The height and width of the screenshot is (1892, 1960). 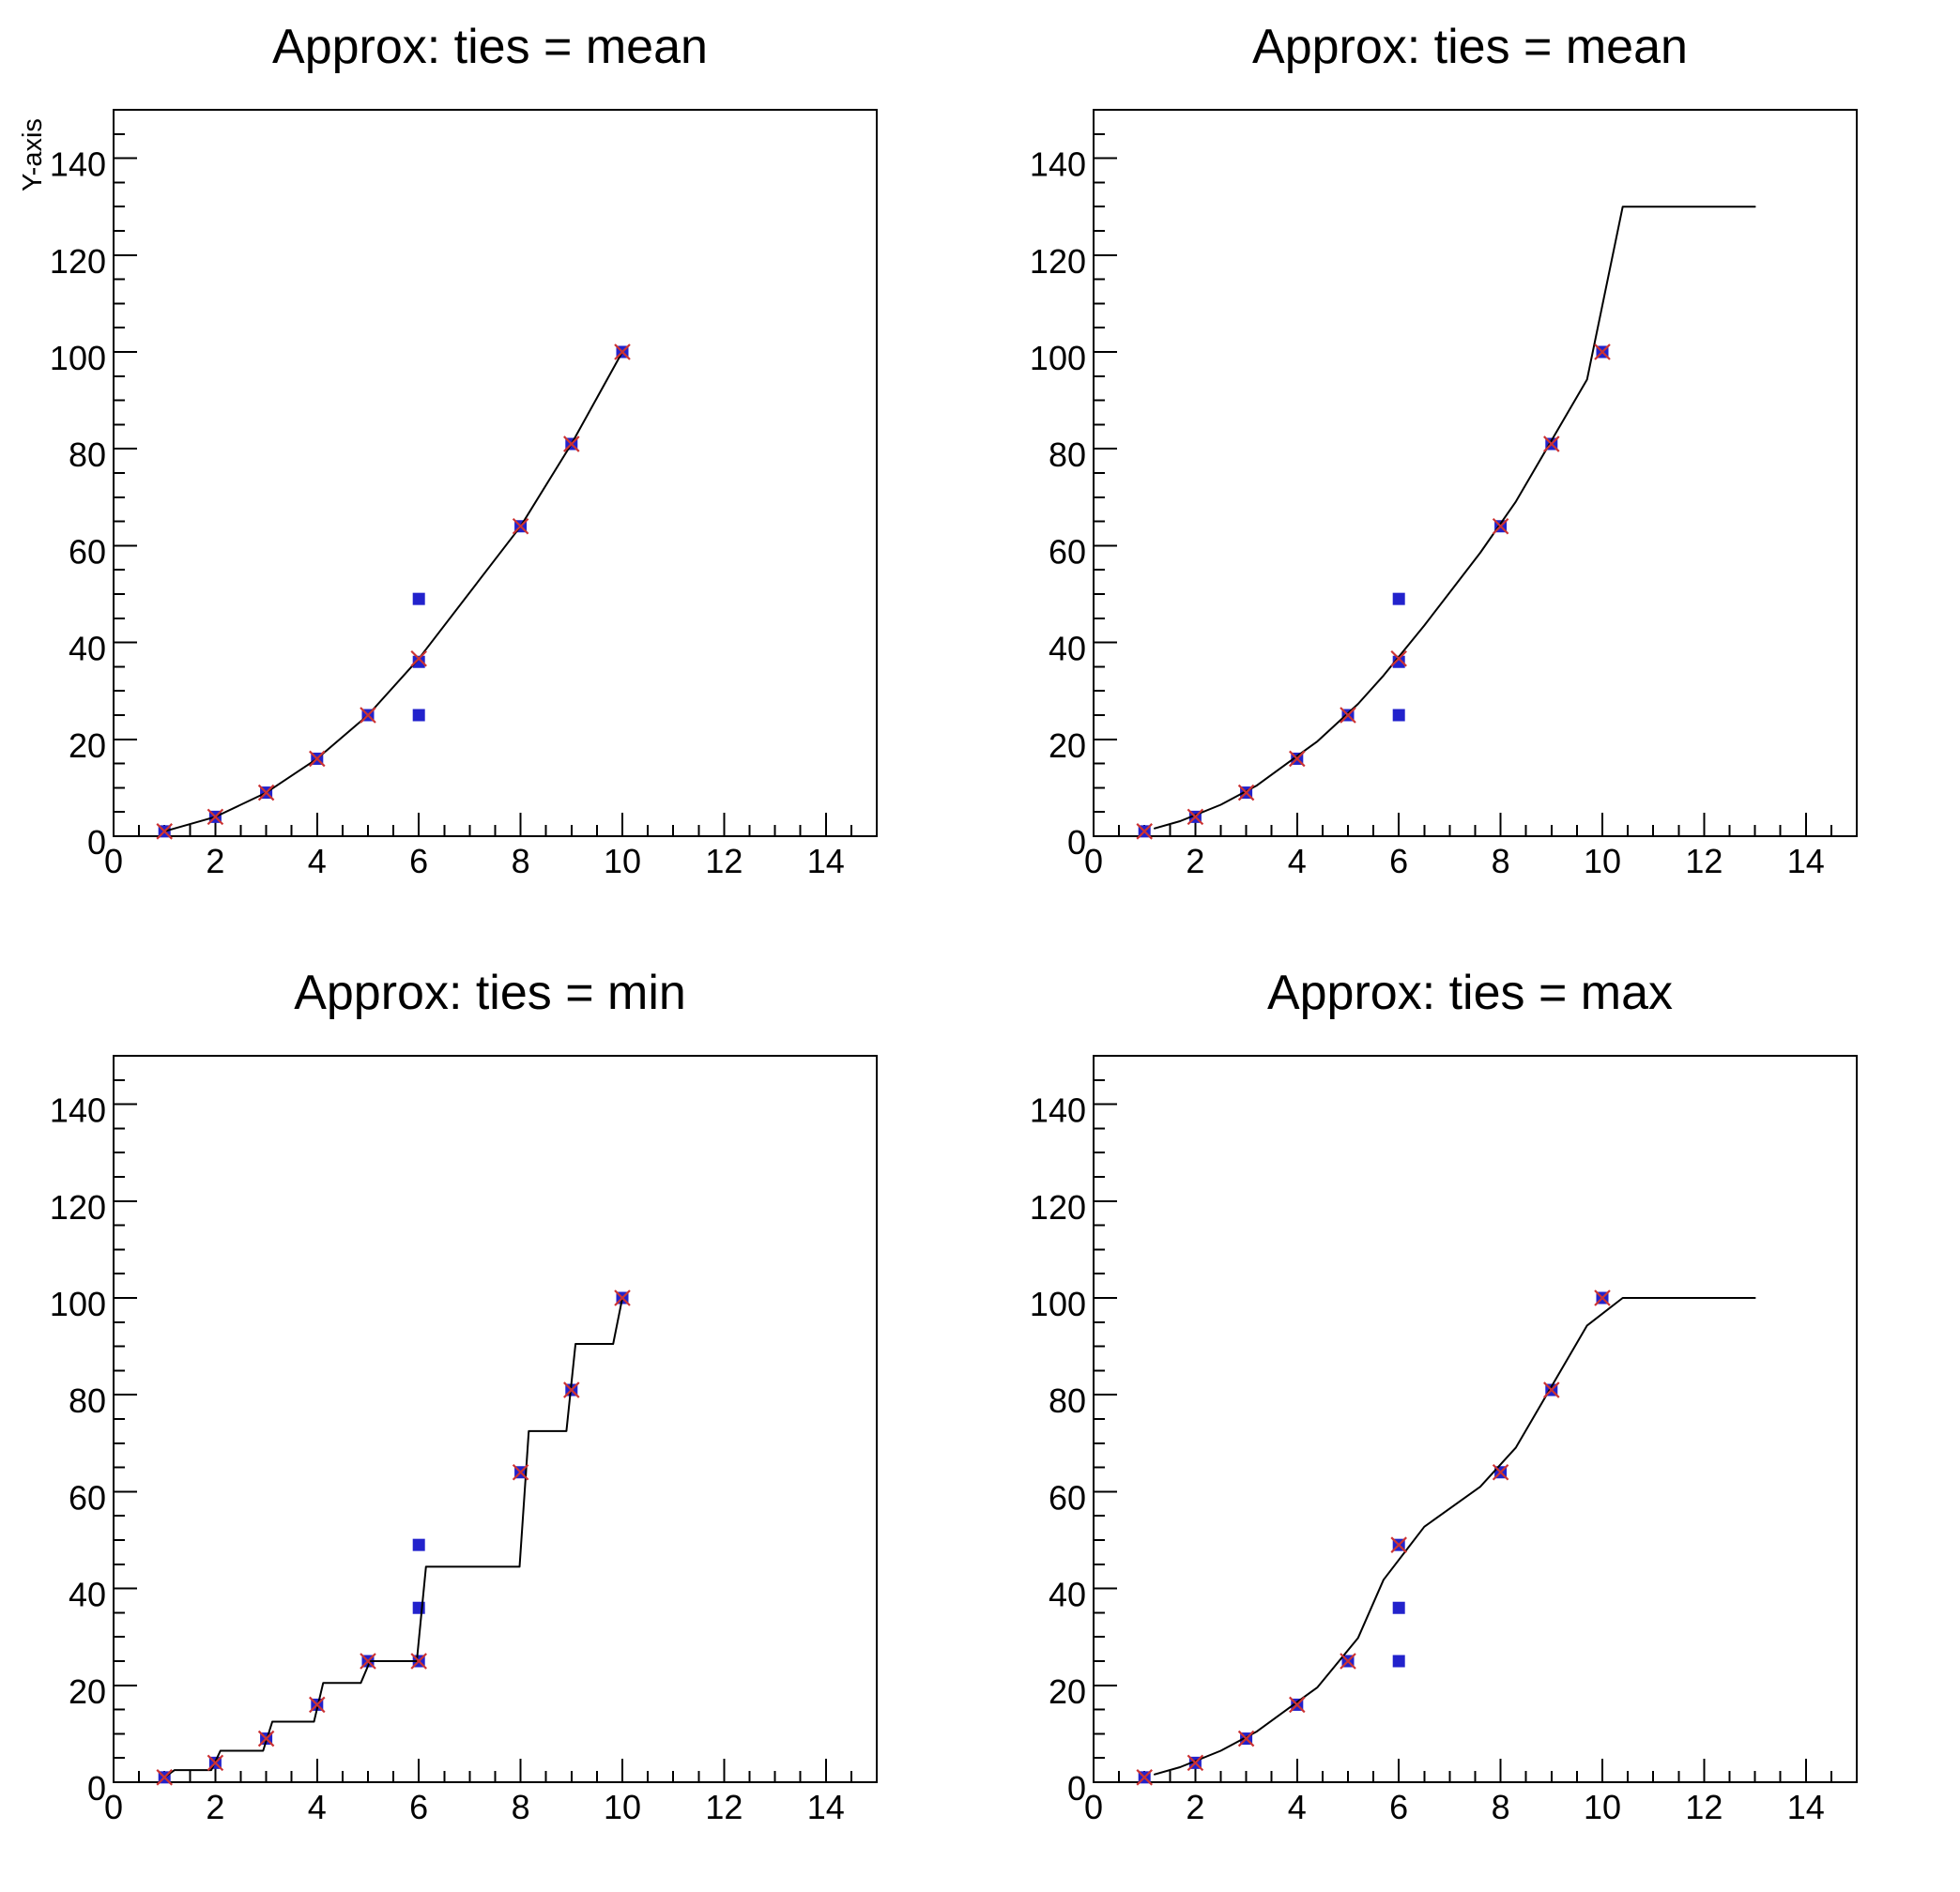 What do you see at coordinates (490, 993) in the screenshot?
I see `plot-title: Approx: ties = min` at bounding box center [490, 993].